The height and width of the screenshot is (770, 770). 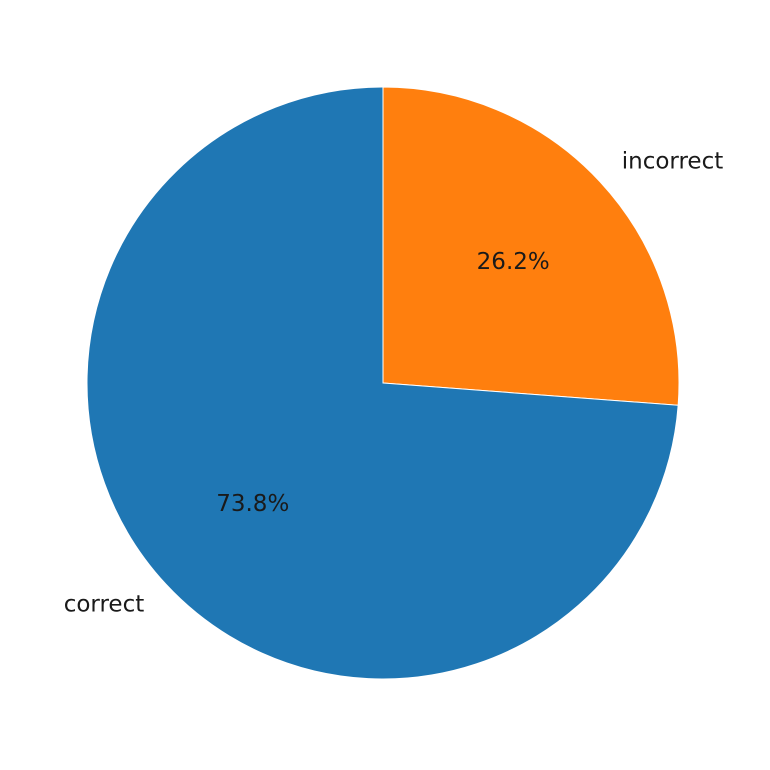 I want to click on pie-category-label-incorrect: incorrect, so click(x=673, y=162).